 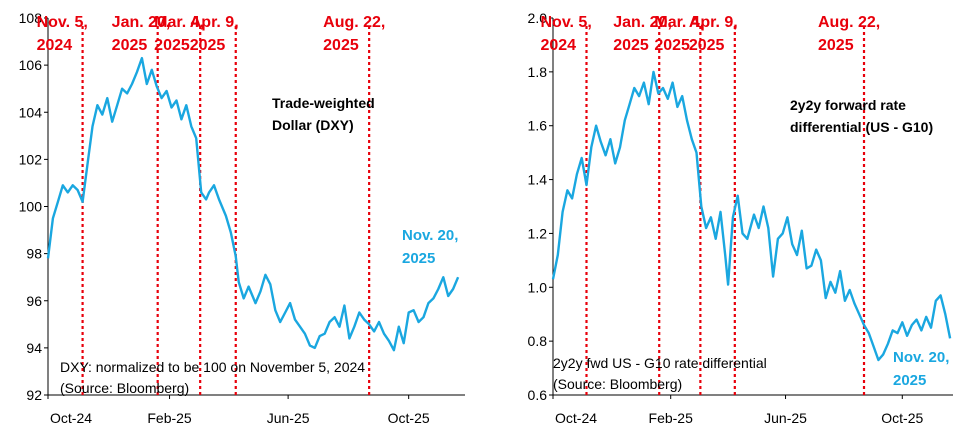 I want to click on y-tick-label: 102, so click(x=31, y=159).